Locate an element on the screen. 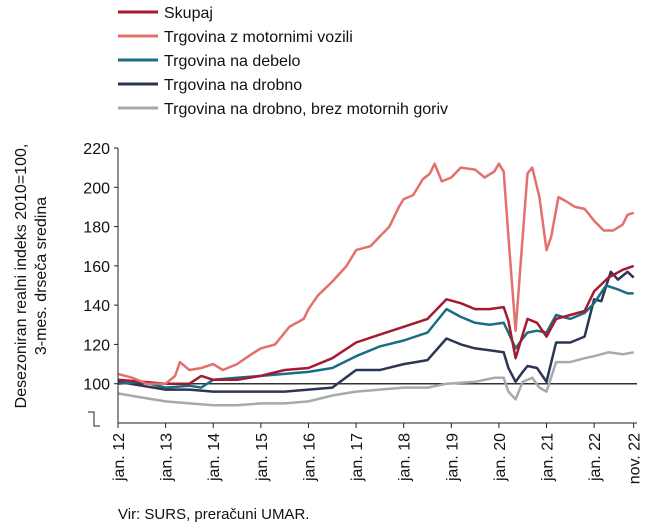 This screenshot has width=650, height=532. legend-label: Trgovina na drobno, brez motornih goriv is located at coordinates (306, 109).